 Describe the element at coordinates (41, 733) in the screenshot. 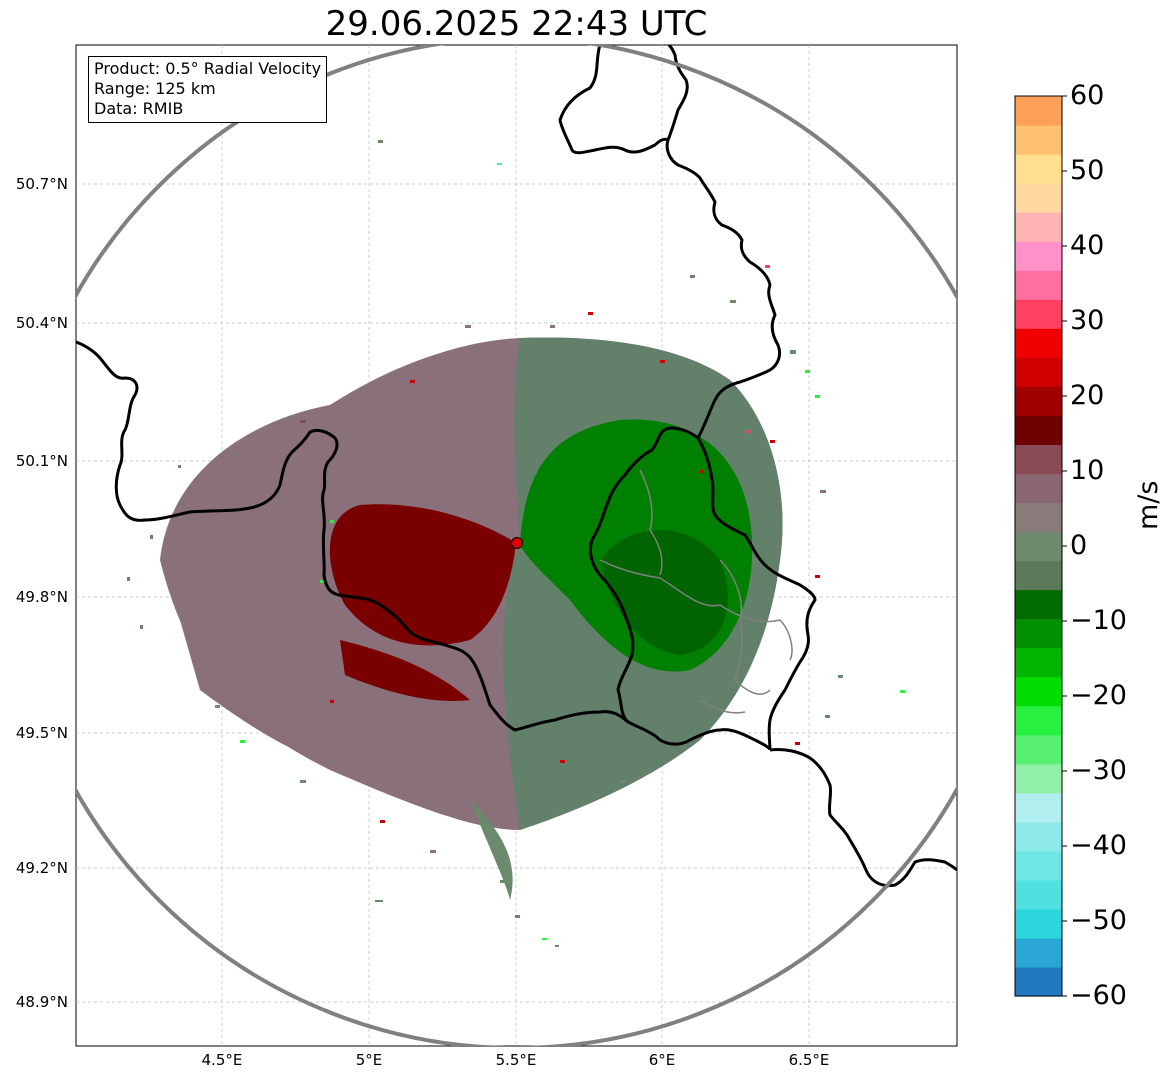

I see `lat-tick-label: 49.5°N` at that location.